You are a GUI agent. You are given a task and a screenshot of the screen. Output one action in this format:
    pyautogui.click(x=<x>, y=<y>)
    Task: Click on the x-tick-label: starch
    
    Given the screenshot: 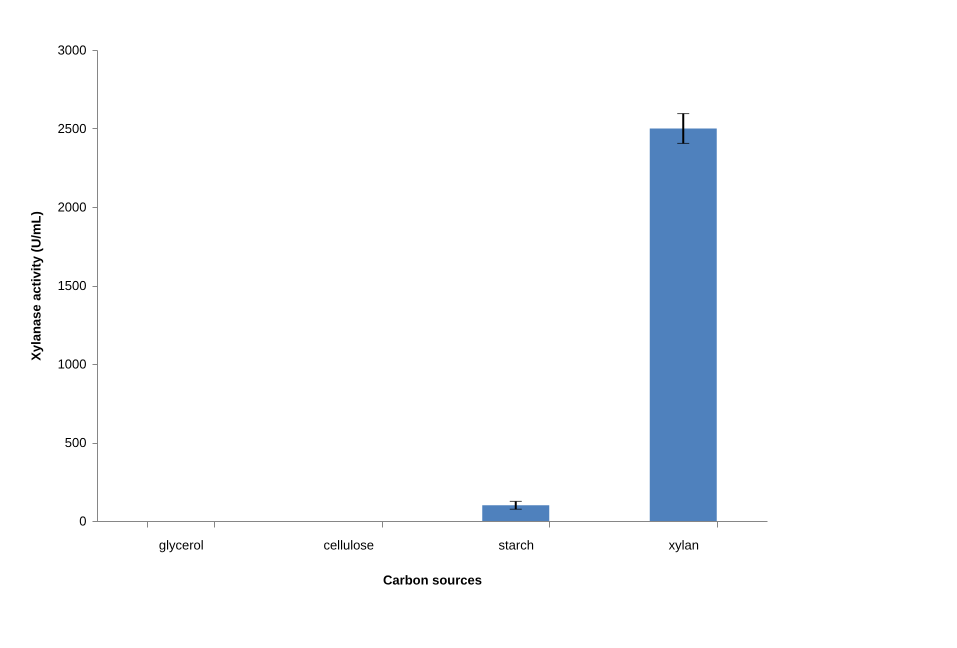 What is the action you would take?
    pyautogui.click(x=516, y=545)
    